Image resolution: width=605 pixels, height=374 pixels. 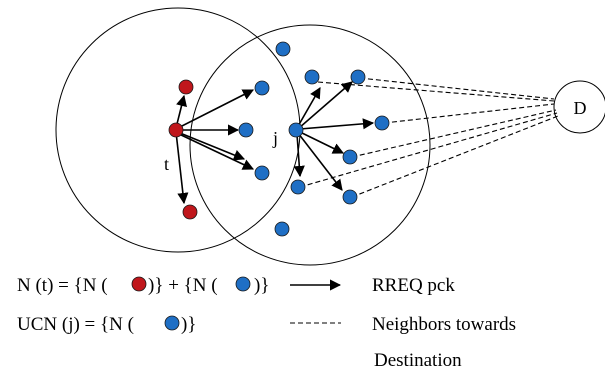 I want to click on legend-dashed-meaning-line2: Destination, so click(x=418, y=360).